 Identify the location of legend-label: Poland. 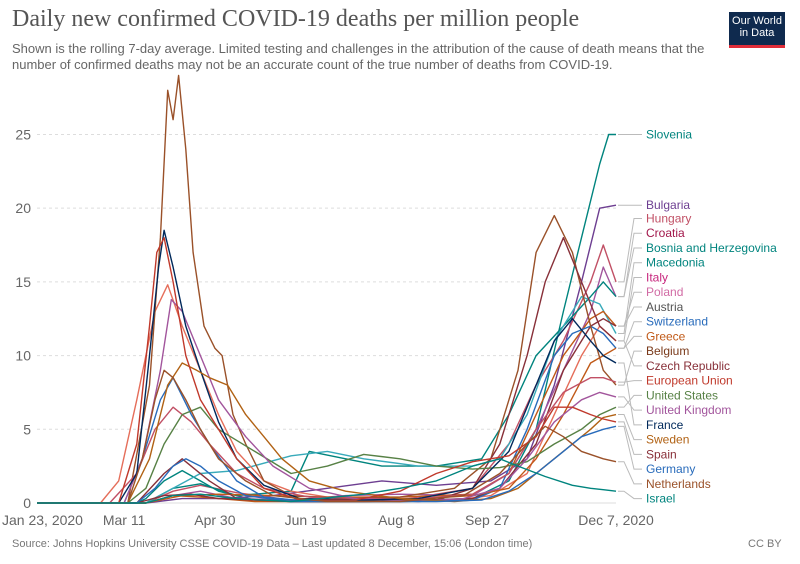
(664, 292).